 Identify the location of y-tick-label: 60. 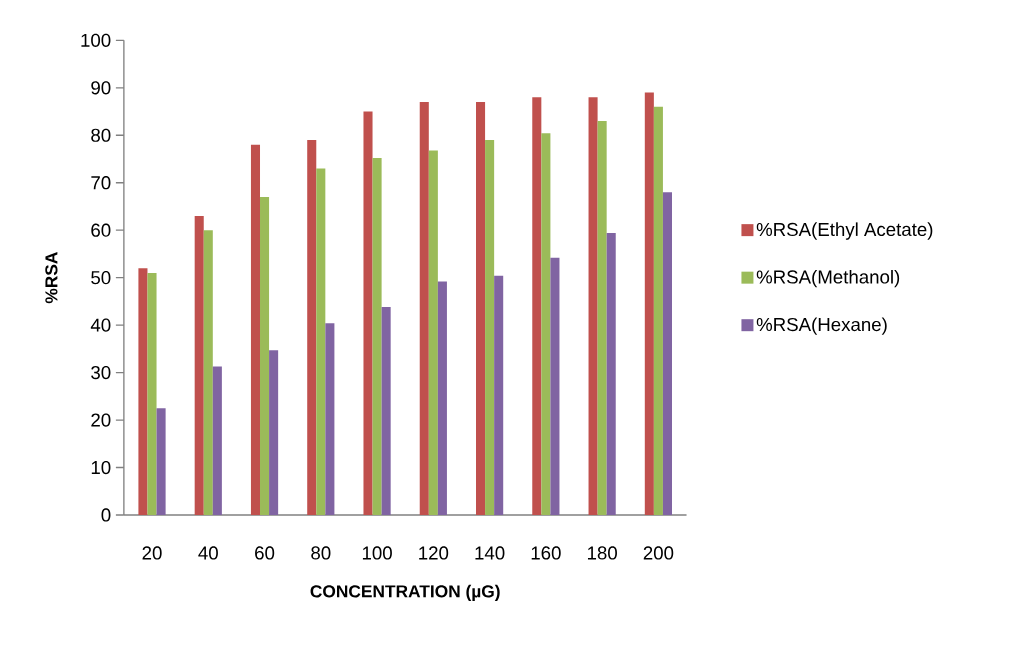
(101, 230).